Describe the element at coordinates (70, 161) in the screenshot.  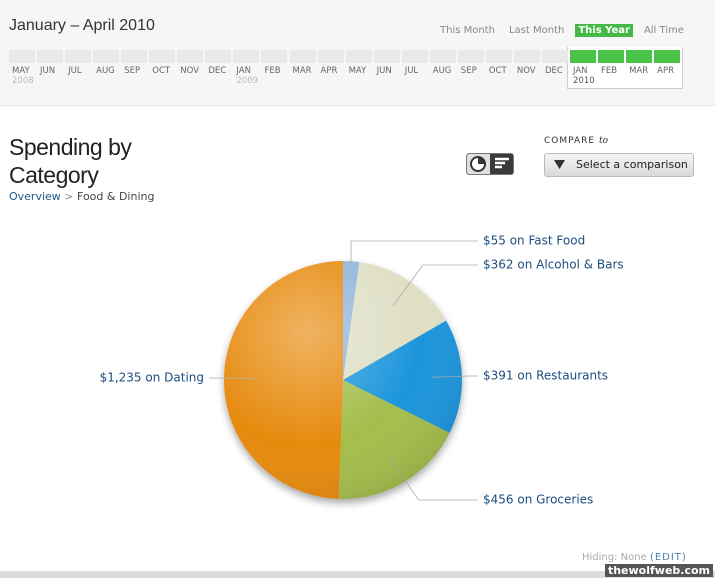
I see `section-title: Spending by Category` at that location.